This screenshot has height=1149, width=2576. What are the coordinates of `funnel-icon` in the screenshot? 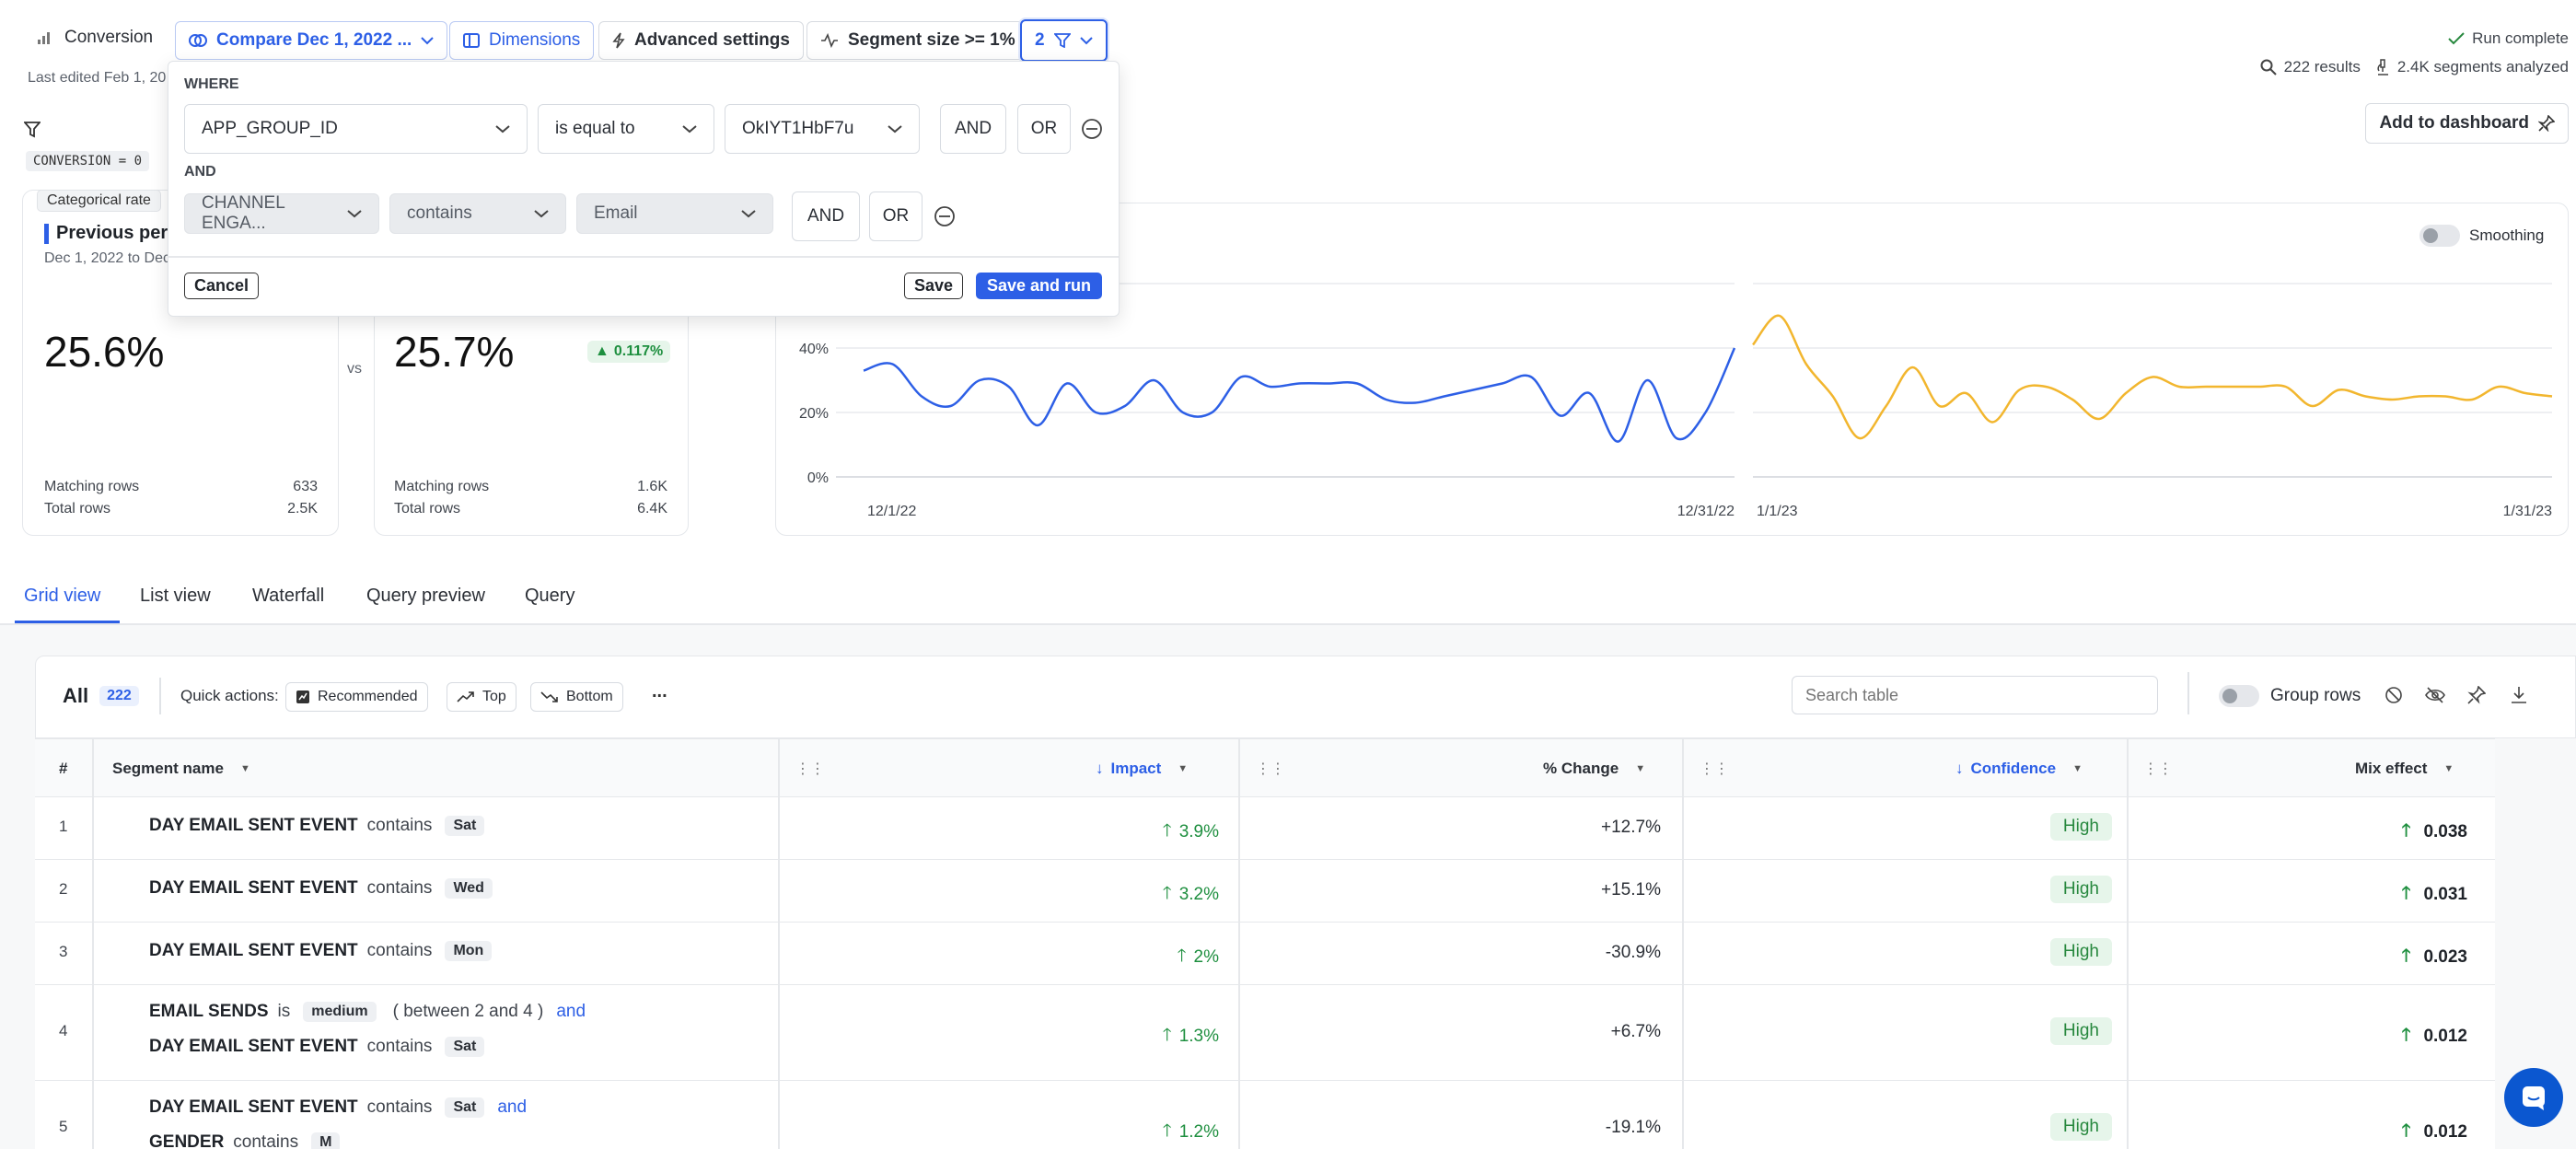 It's located at (1062, 40).